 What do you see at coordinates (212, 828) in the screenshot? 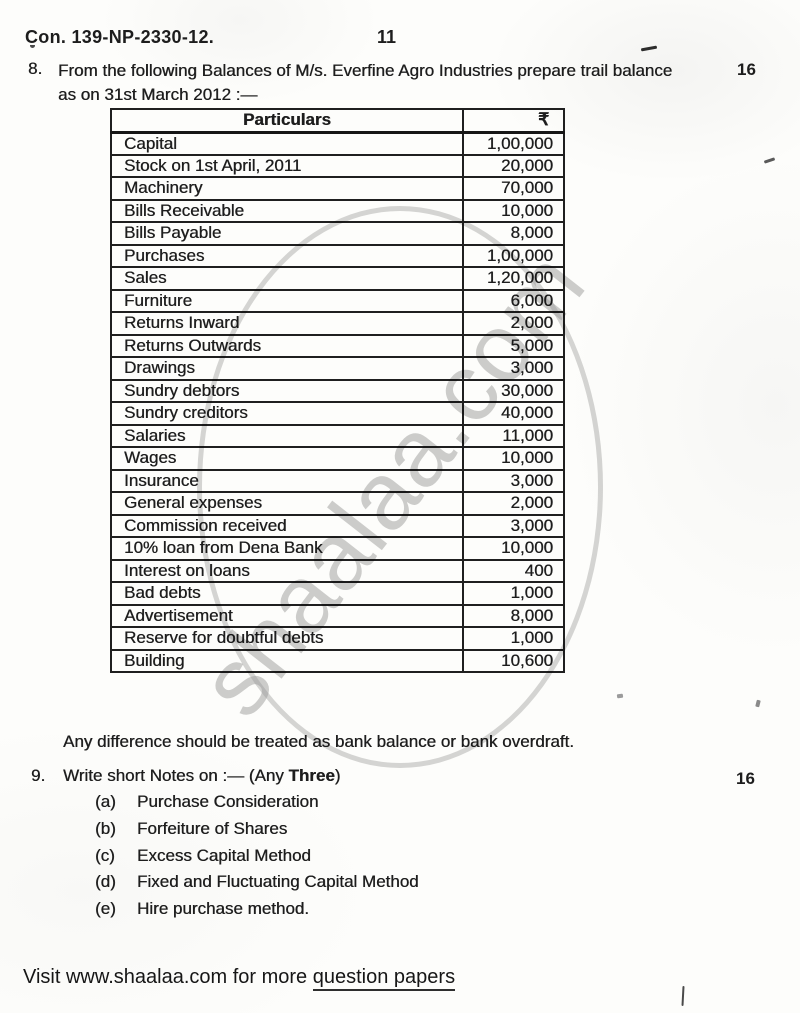
I see `list-item-label: Forfeiture of Shares` at bounding box center [212, 828].